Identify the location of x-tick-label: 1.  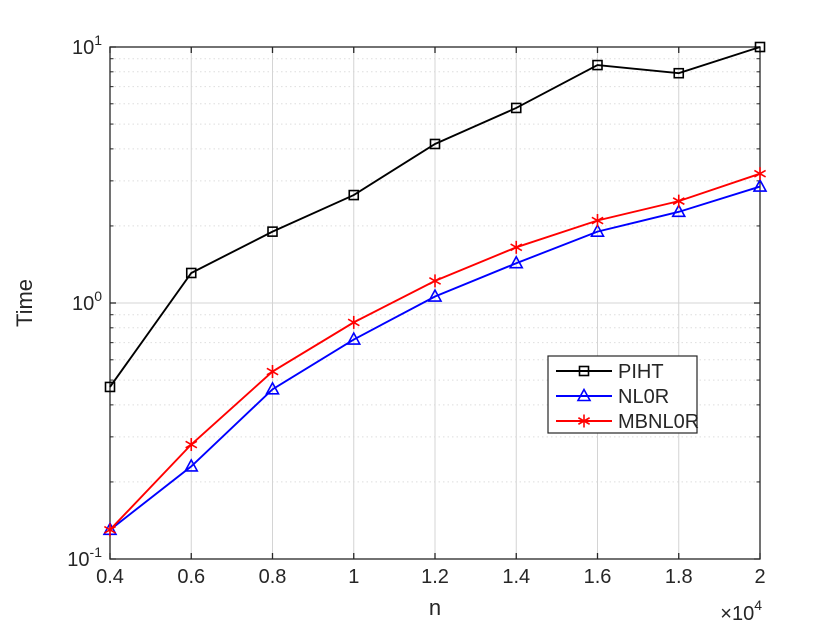
(353, 577).